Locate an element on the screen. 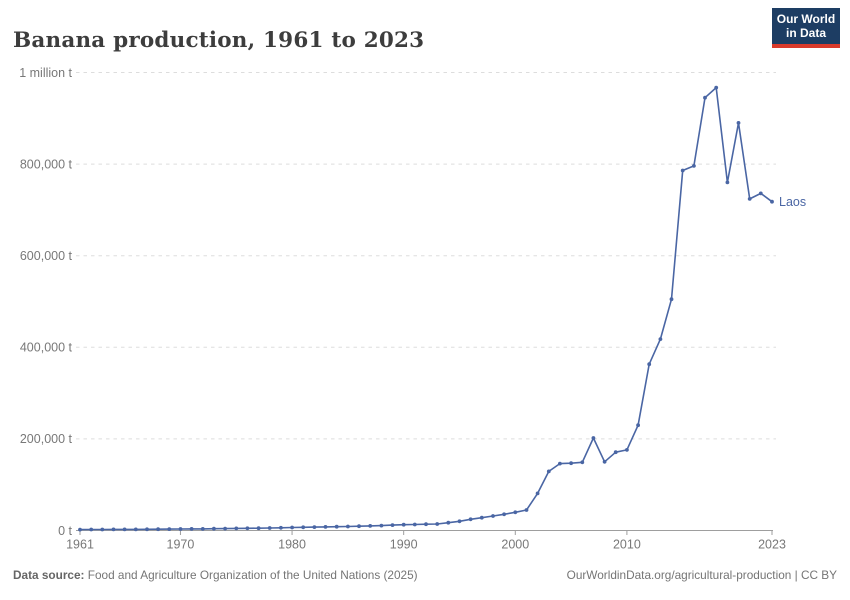 The width and height of the screenshot is (850, 600). owid-logo: Our World in Data is located at coordinates (806, 28).